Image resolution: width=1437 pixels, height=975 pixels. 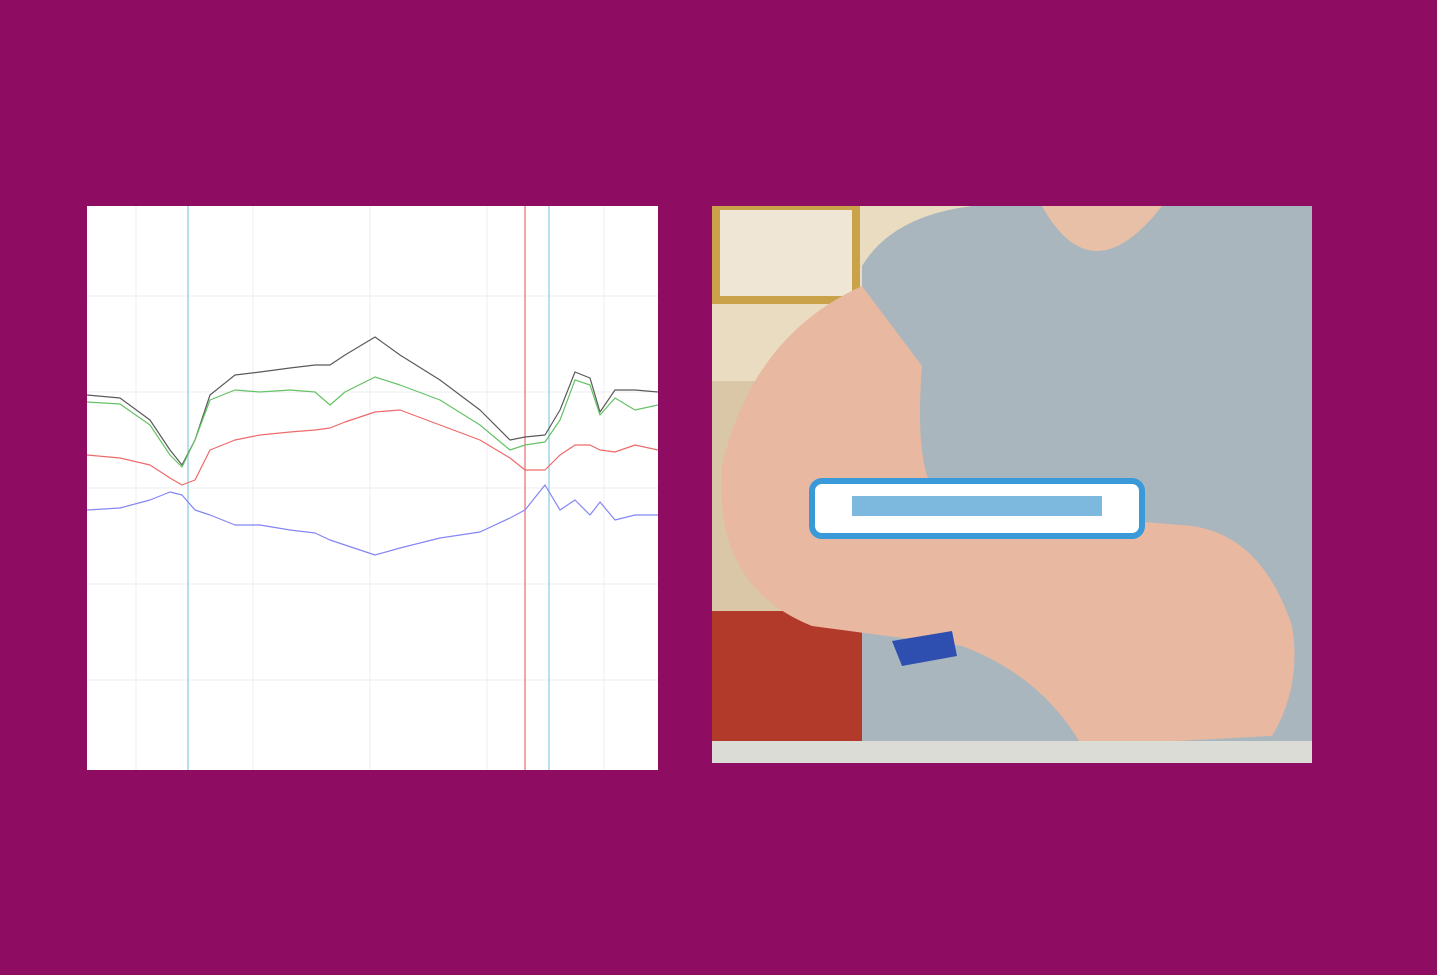 What do you see at coordinates (1102, 228) in the screenshot?
I see `neck` at bounding box center [1102, 228].